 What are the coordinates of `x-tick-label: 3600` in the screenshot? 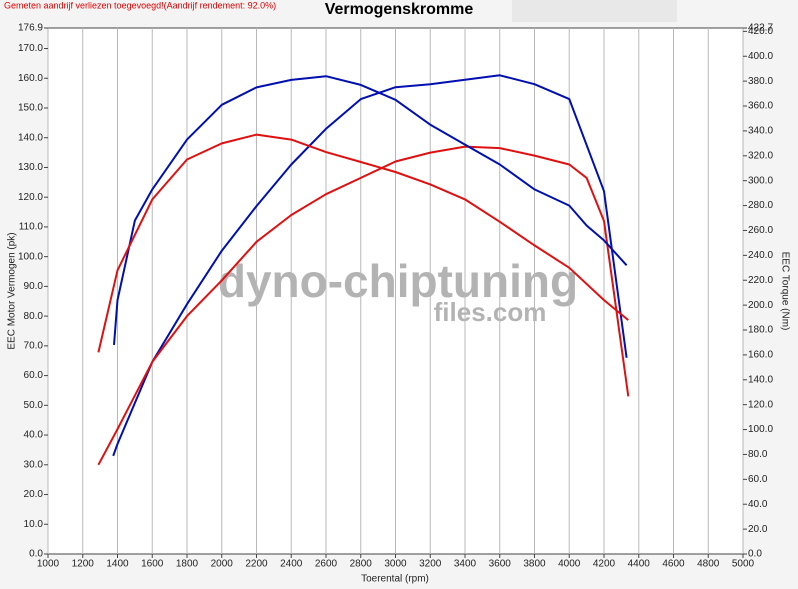 It's located at (500, 564).